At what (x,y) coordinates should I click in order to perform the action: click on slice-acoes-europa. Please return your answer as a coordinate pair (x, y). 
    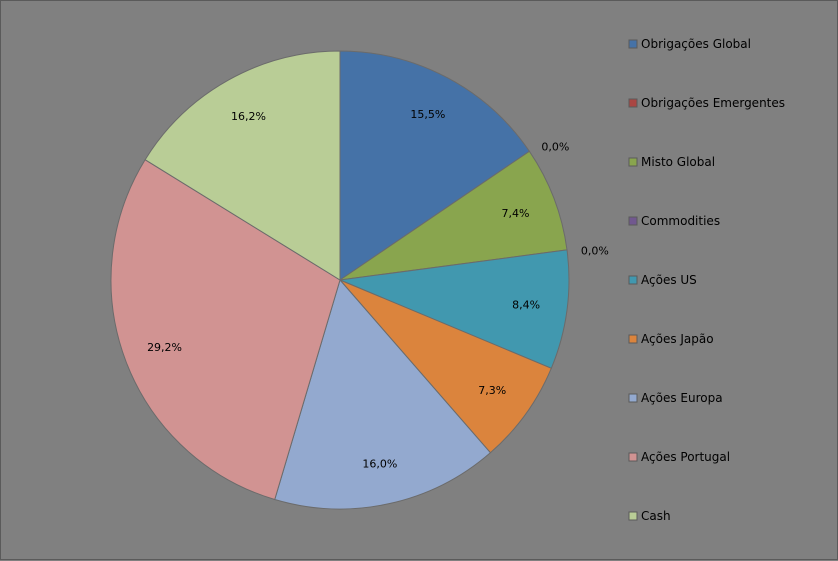
    Looking at the image, I should click on (383, 394).